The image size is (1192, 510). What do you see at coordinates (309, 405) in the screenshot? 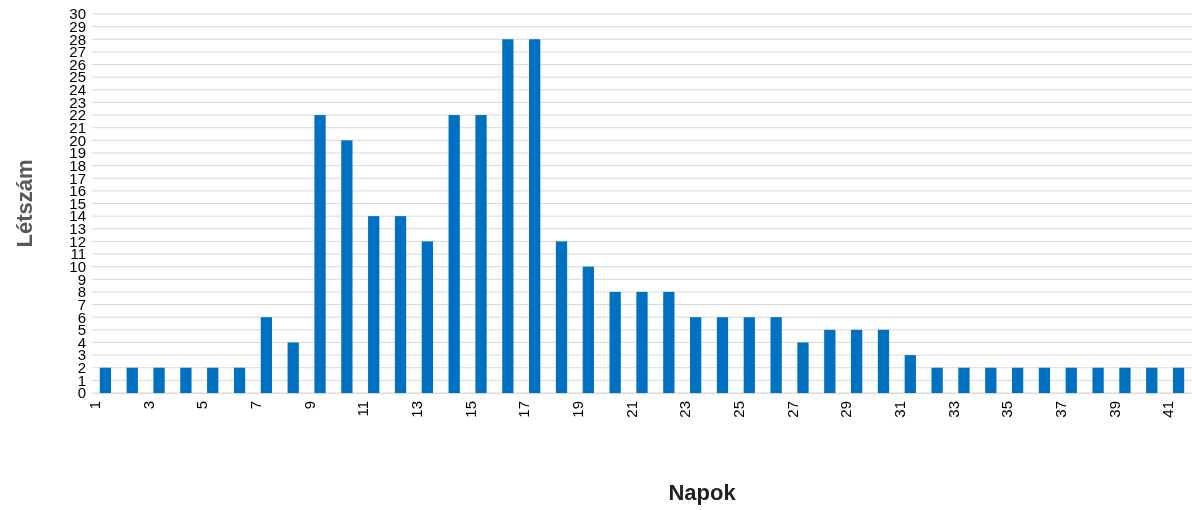
I see `x-tick-label: 9` at bounding box center [309, 405].